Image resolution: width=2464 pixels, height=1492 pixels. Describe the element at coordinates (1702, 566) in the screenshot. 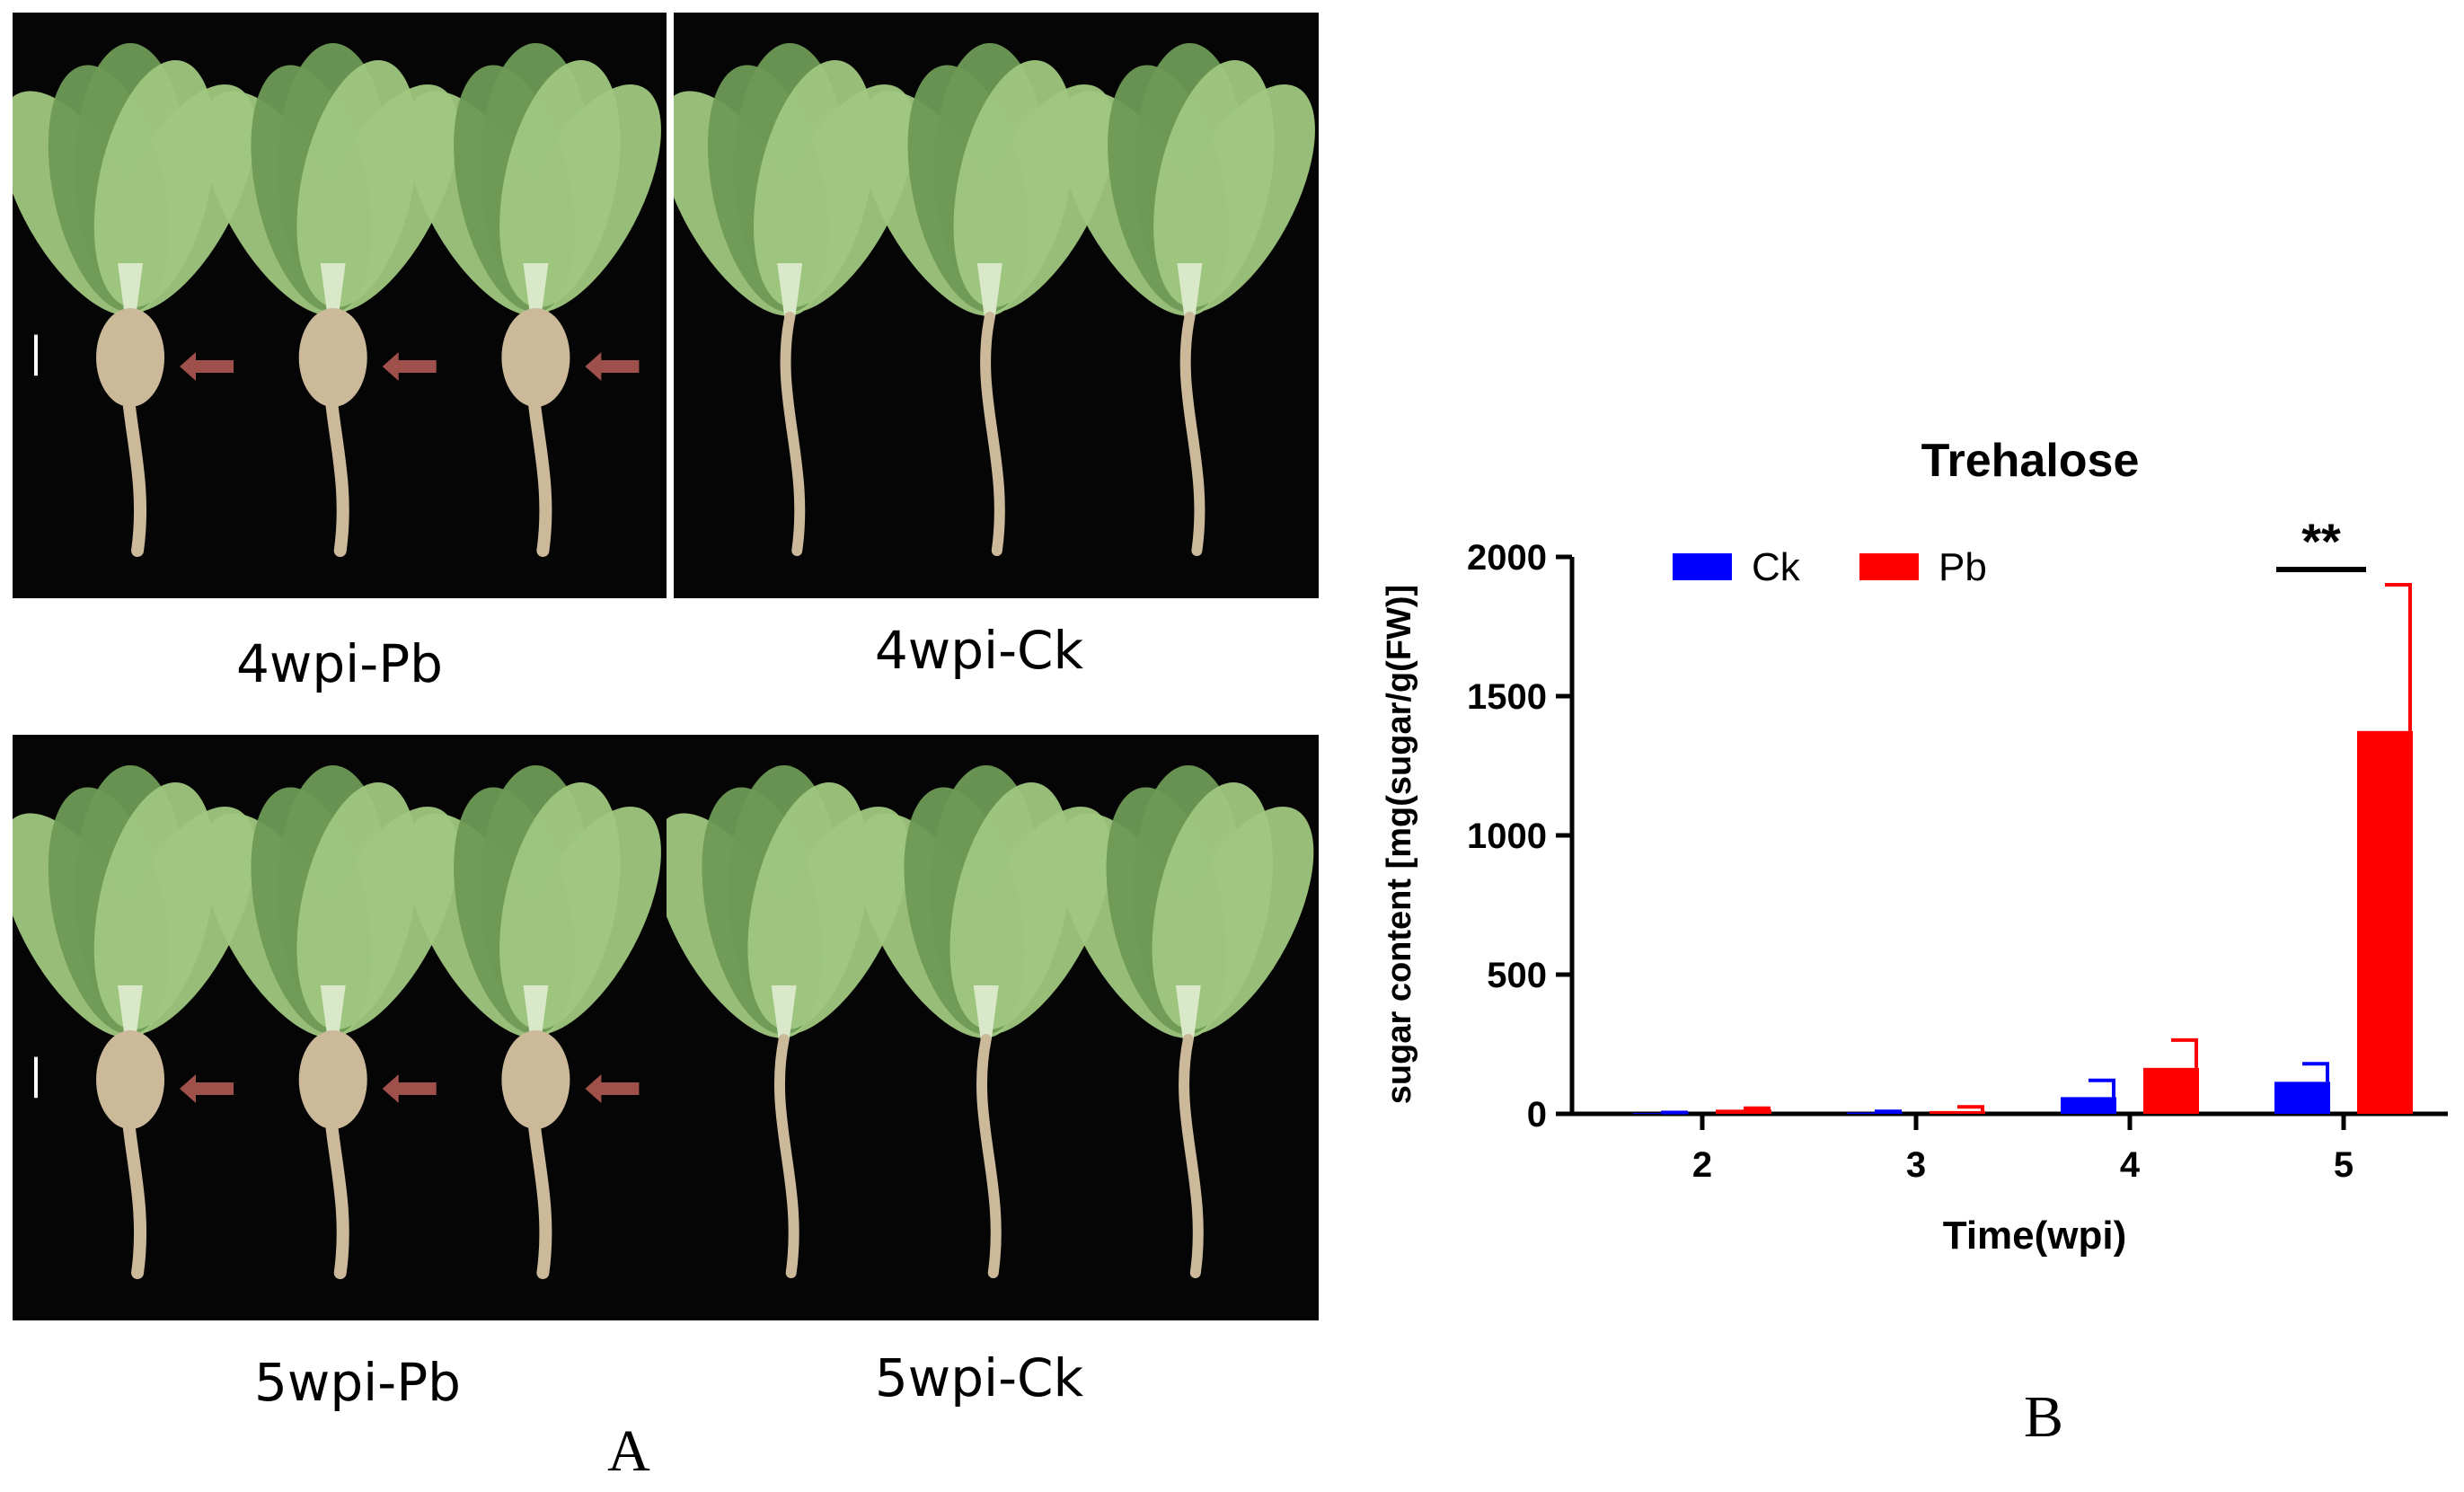

I see `legend-swatch-ck` at that location.